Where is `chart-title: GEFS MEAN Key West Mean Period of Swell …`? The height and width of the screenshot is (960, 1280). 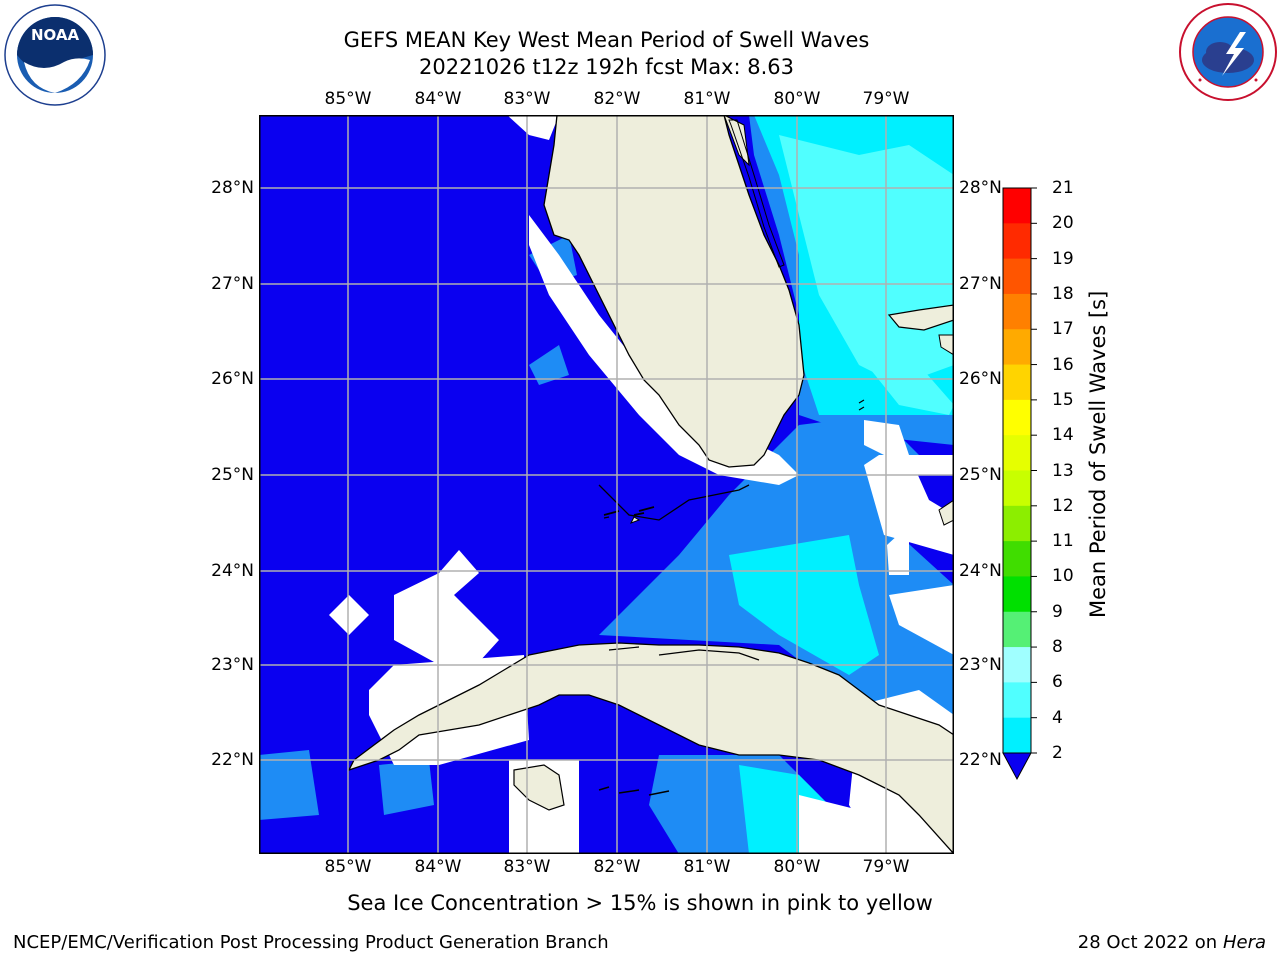
chart-title: GEFS MEAN Key West Mean Period of Swell … is located at coordinates (606, 40).